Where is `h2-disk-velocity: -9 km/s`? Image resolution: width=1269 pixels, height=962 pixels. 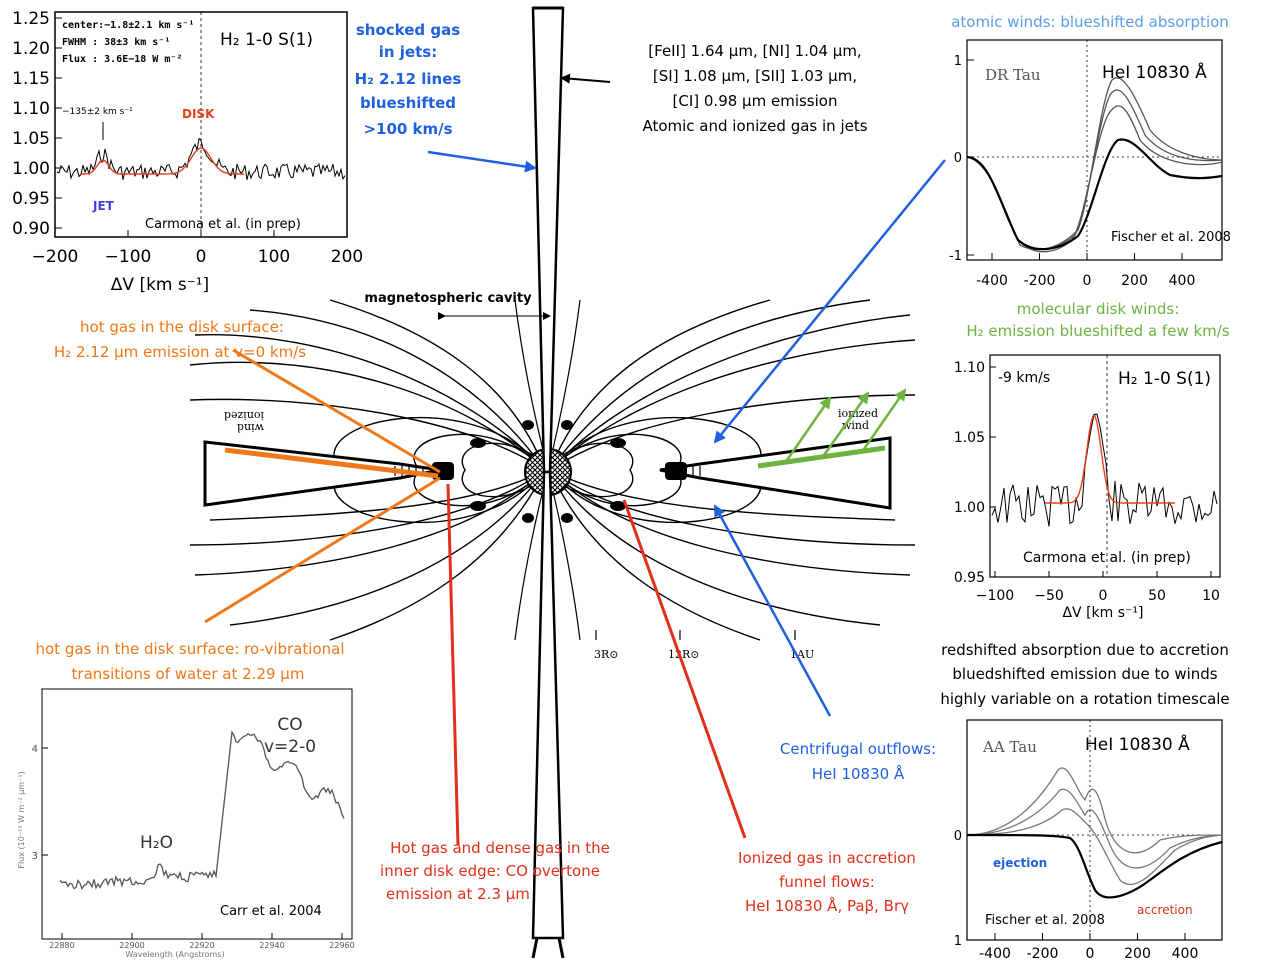
h2-disk-velocity: -9 km/s is located at coordinates (1024, 378).